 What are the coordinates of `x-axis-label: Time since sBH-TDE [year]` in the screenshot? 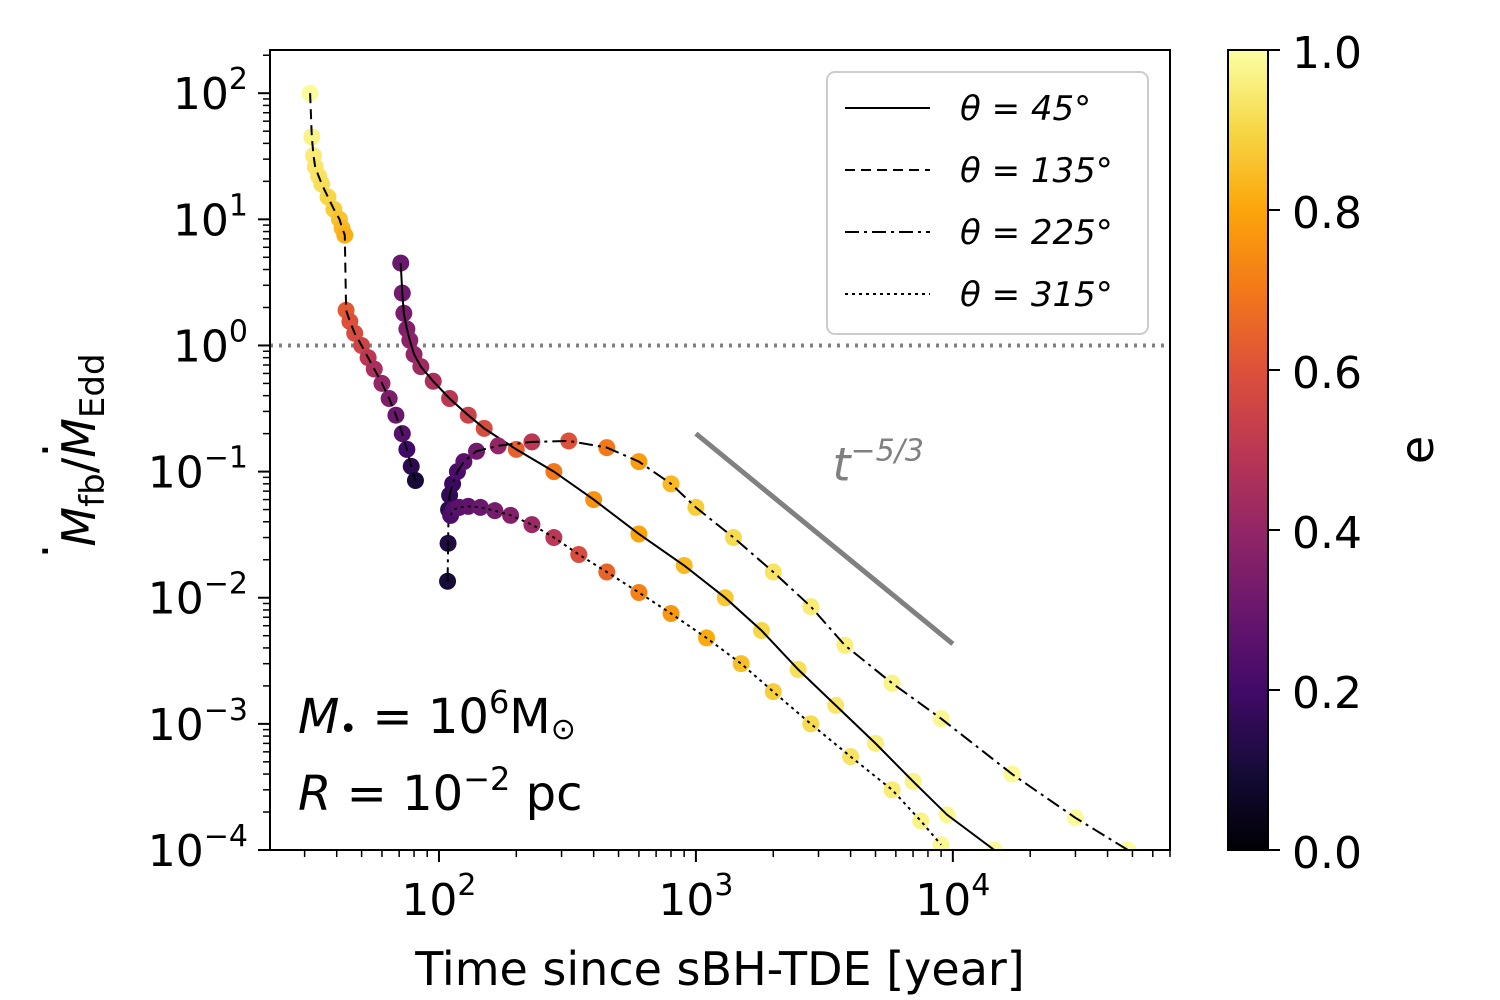 It's located at (719, 969).